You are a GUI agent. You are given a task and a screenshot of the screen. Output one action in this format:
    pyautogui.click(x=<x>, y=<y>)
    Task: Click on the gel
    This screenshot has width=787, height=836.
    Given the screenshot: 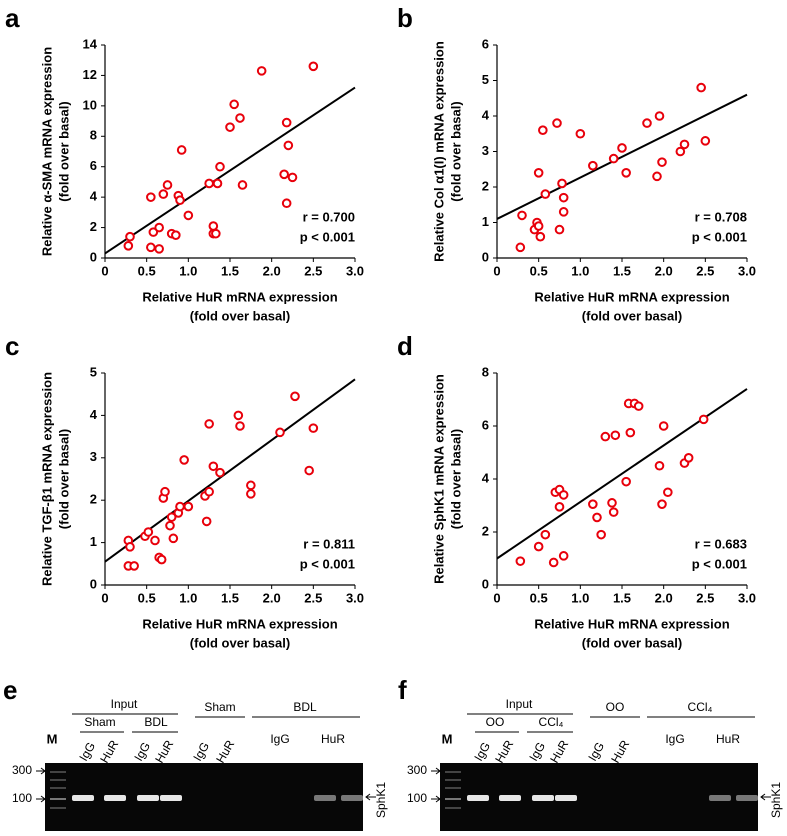 What is the action you would take?
    pyautogui.click(x=204, y=797)
    